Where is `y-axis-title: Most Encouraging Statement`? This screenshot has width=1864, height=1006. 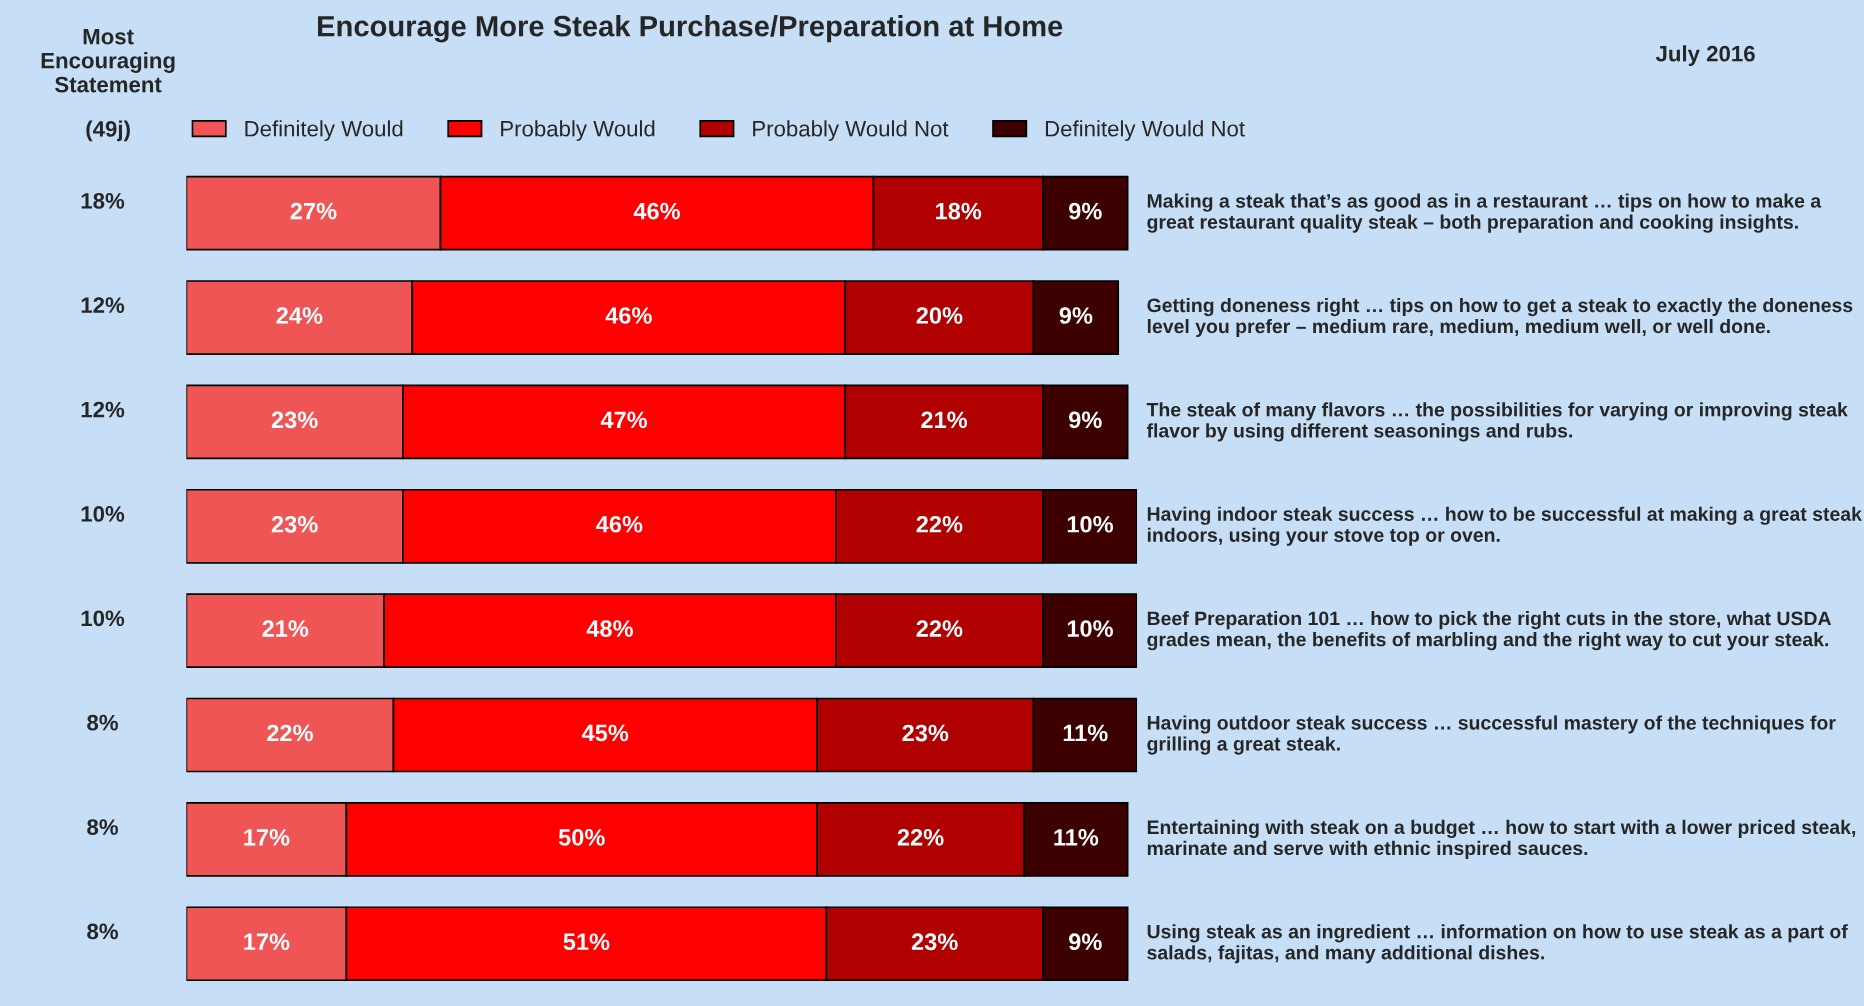 y-axis-title: Most Encouraging Statement is located at coordinates (108, 60).